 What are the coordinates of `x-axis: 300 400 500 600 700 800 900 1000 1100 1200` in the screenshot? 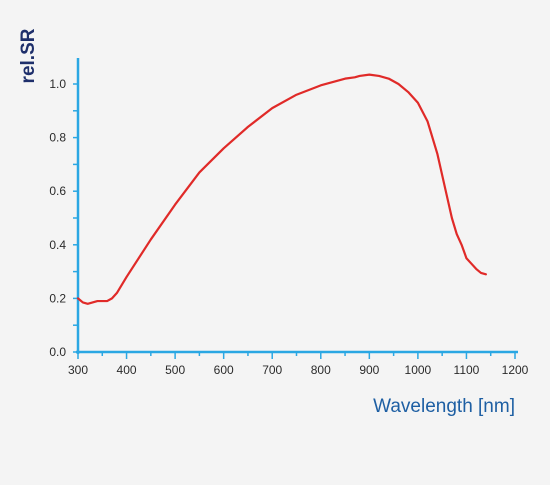 It's located at (298, 364).